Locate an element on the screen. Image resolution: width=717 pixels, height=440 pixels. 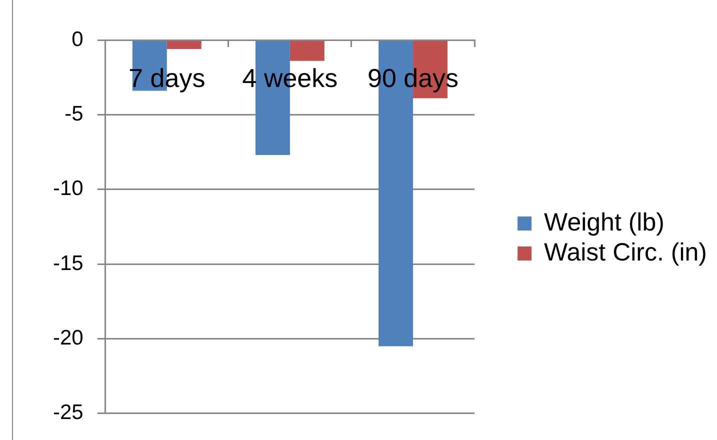
y-tick-label: -25 is located at coordinates (68, 412).